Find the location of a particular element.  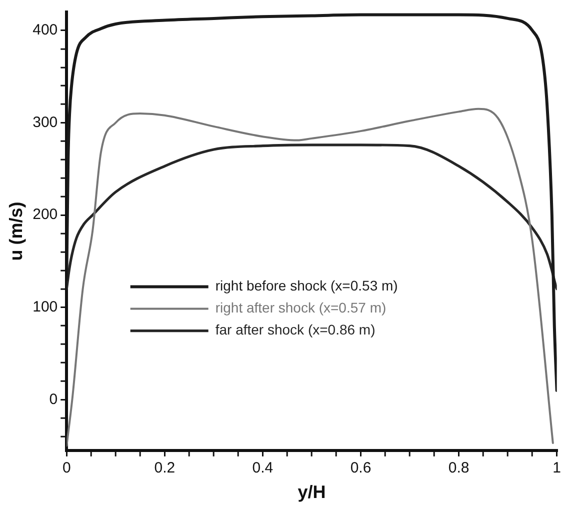

y-tick-label: 300 is located at coordinates (45, 122).